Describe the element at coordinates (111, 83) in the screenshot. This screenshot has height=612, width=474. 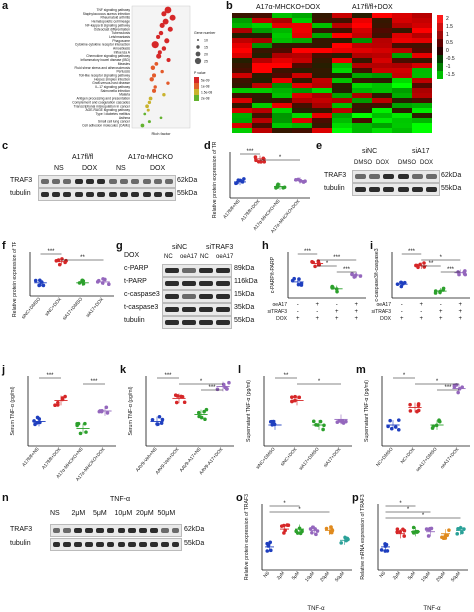
I see `kegg-term-label: Graft-versus-host disease` at that location.